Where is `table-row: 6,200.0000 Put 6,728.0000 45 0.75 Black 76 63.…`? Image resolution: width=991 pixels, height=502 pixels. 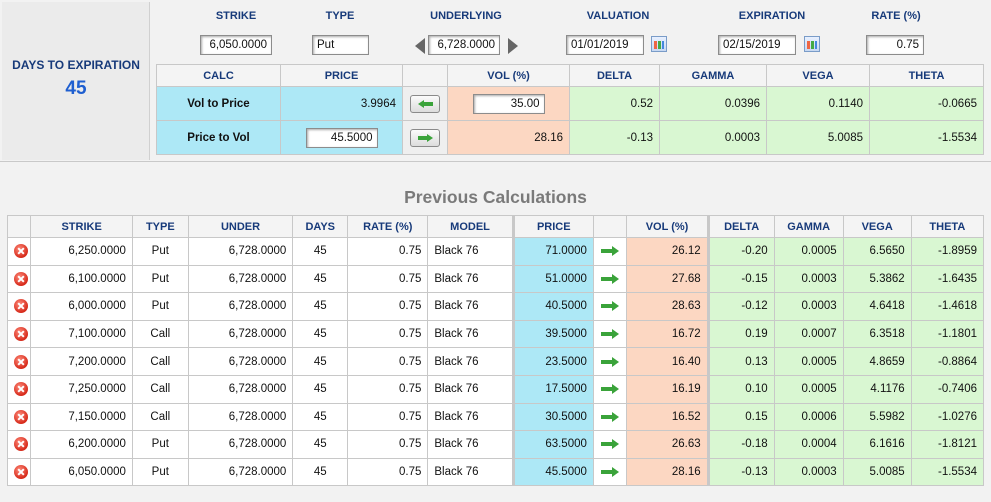
table-row: 6,200.0000 Put 6,728.0000 45 0.75 Black 76 63.… is located at coordinates (495, 444).